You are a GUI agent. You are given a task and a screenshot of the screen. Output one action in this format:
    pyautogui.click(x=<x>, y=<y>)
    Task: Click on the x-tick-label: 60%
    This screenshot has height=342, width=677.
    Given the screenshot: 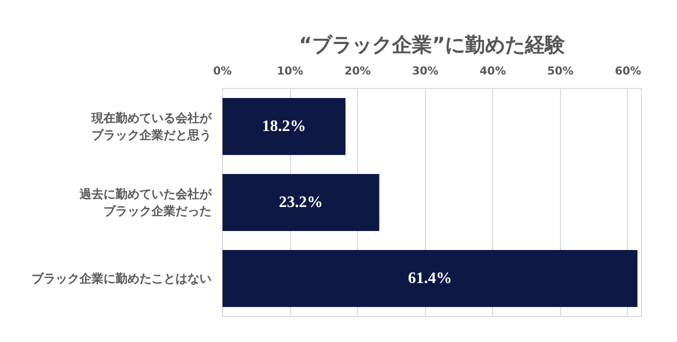 What is the action you would take?
    pyautogui.click(x=628, y=71)
    